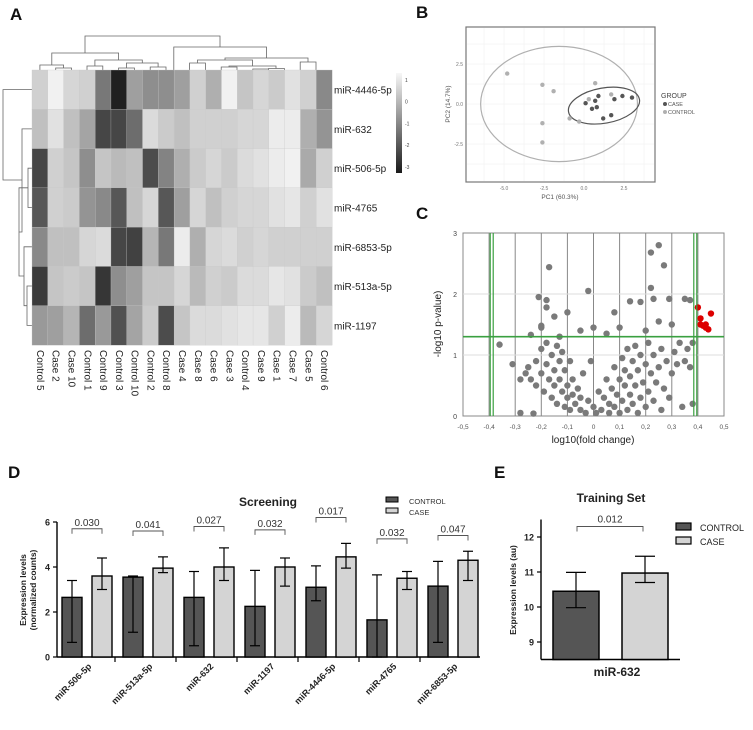  Describe the element at coordinates (87, 531) in the screenshot. I see `significance-bracket` at that location.